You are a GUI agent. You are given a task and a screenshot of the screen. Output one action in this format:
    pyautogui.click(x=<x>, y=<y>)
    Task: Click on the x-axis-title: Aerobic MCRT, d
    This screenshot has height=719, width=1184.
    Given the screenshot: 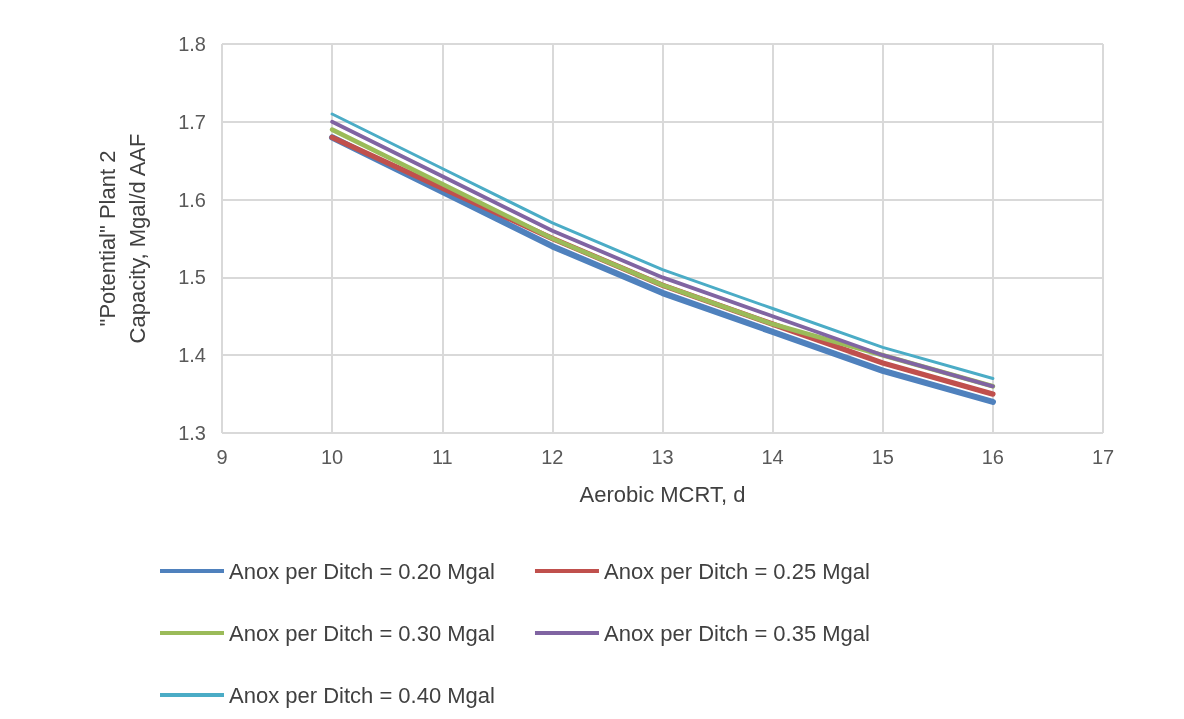 What is the action you would take?
    pyautogui.click(x=662, y=494)
    